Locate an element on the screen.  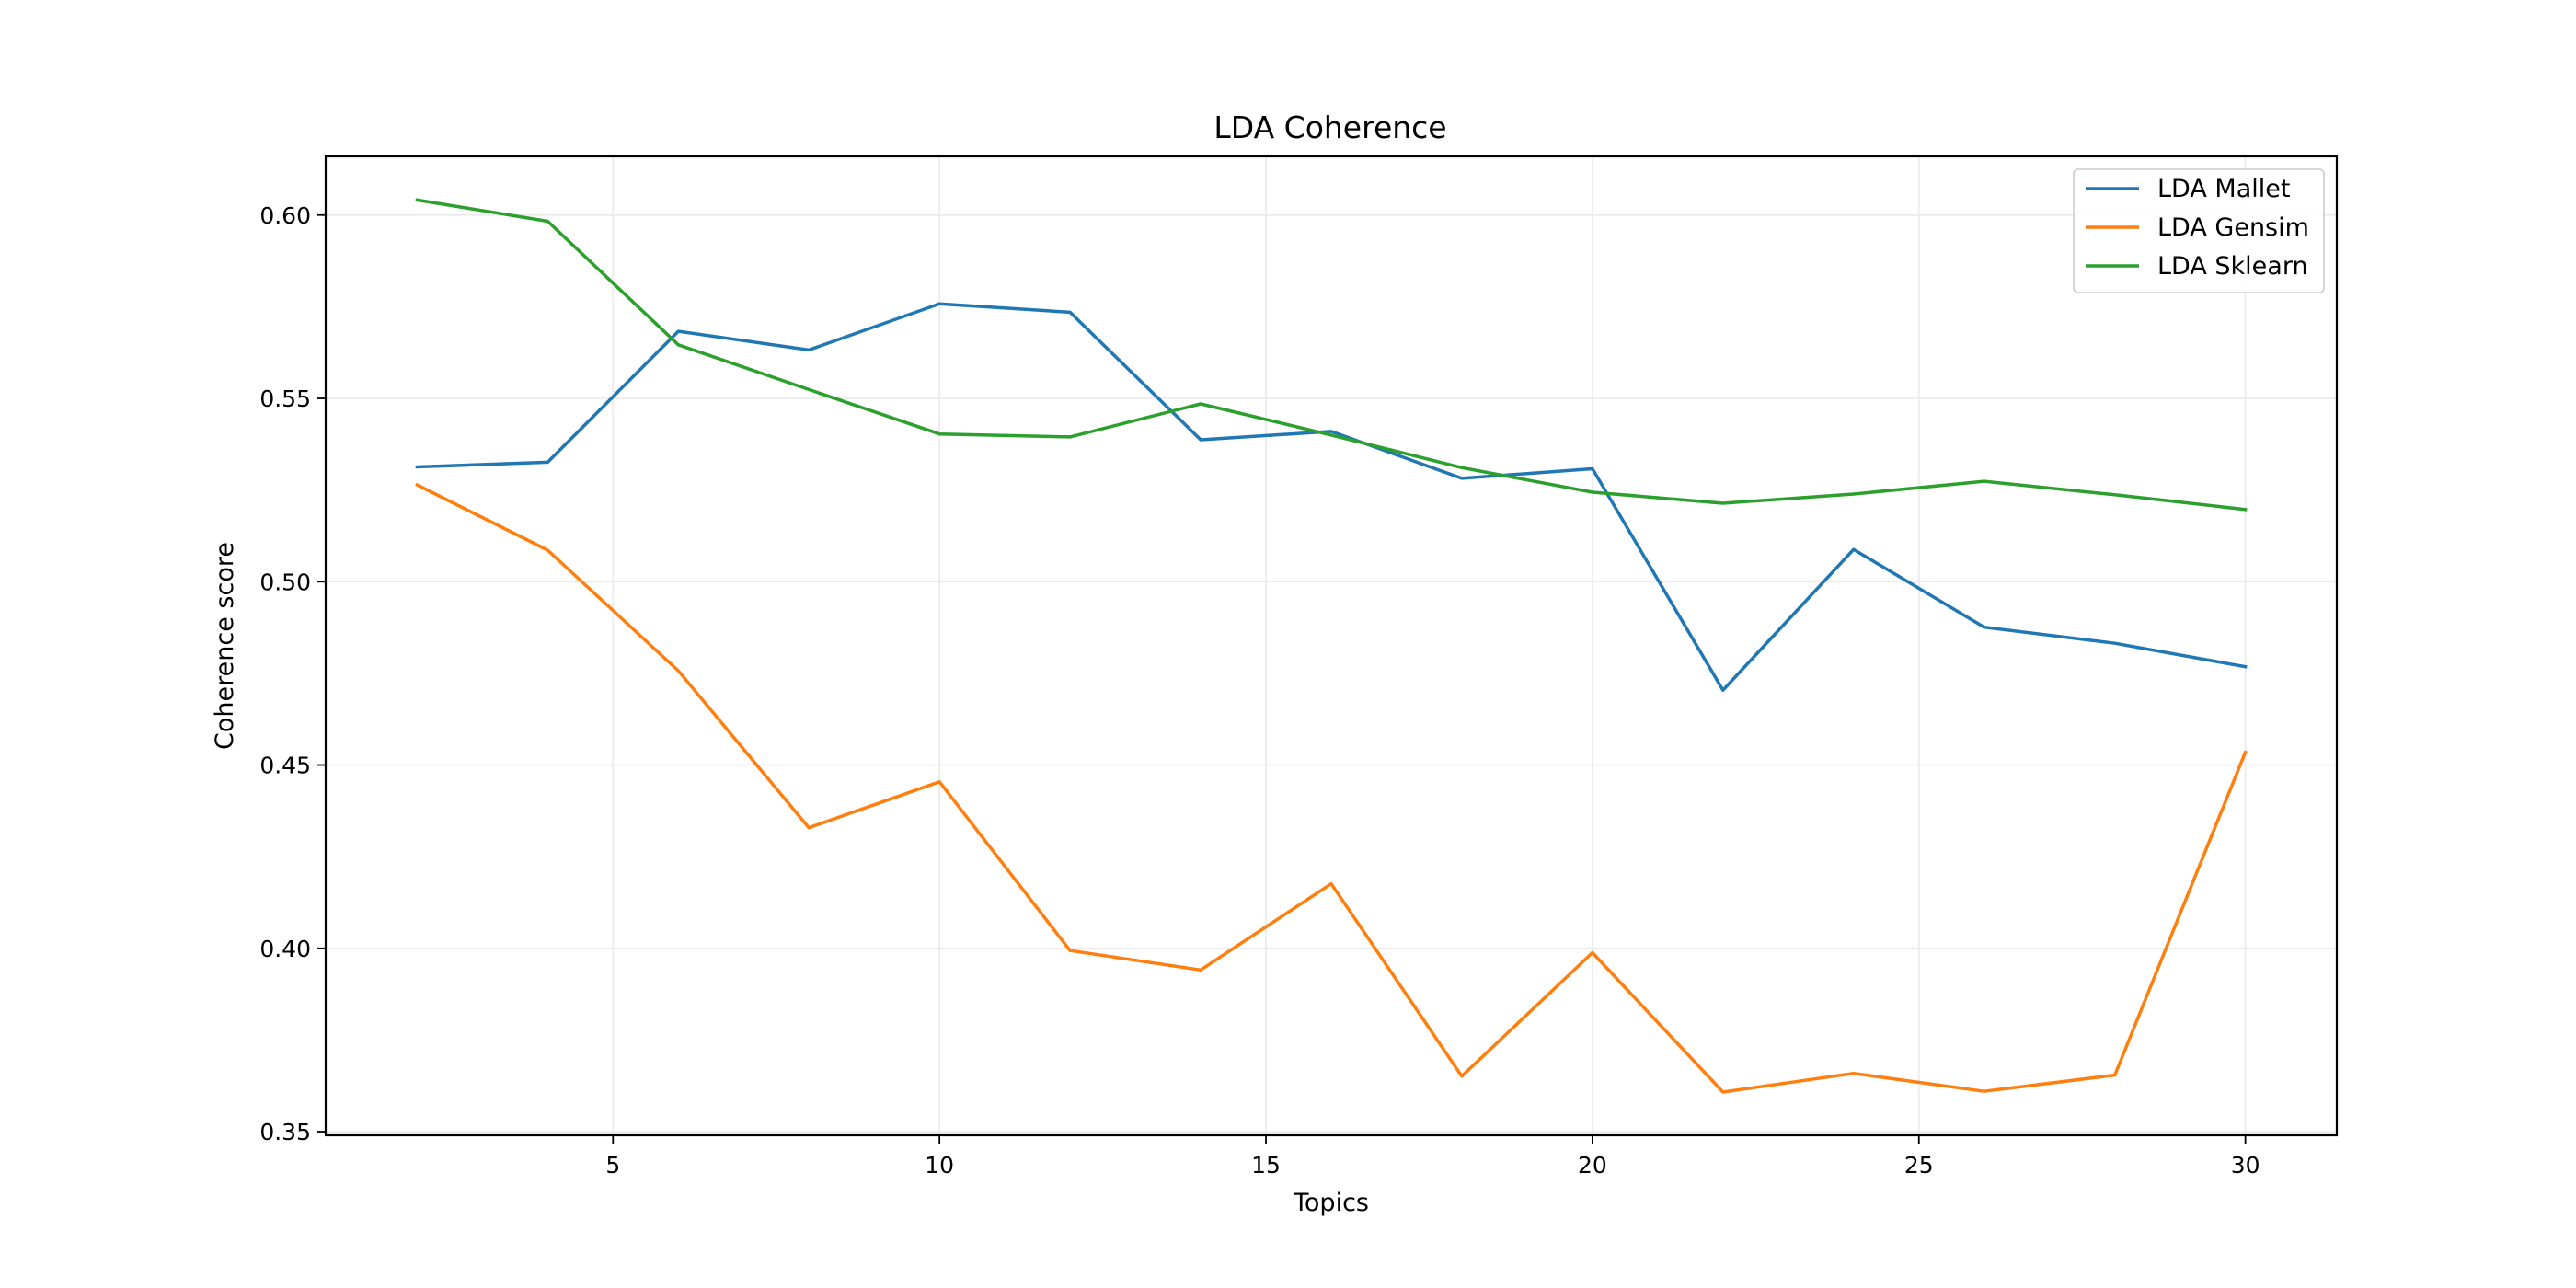
x-tick-label: 25 is located at coordinates (1919, 1165).